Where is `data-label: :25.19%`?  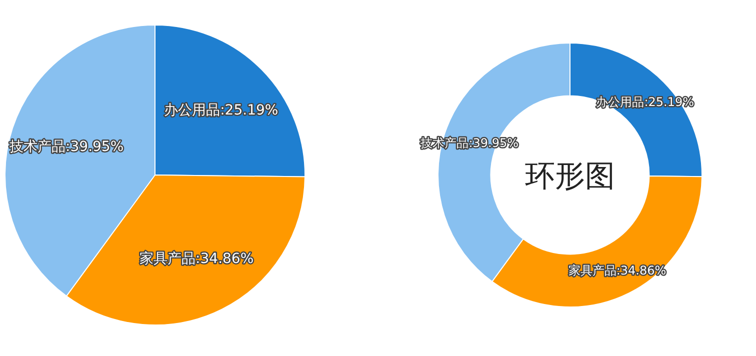 data-label: :25.19% is located at coordinates (249, 110).